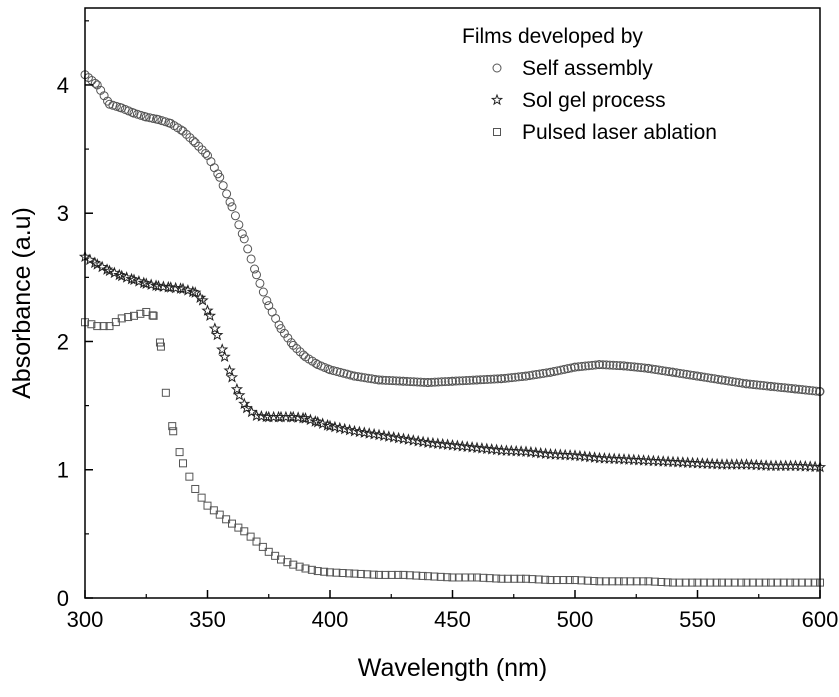  I want to click on x-tick-label: 550, so click(697, 619).